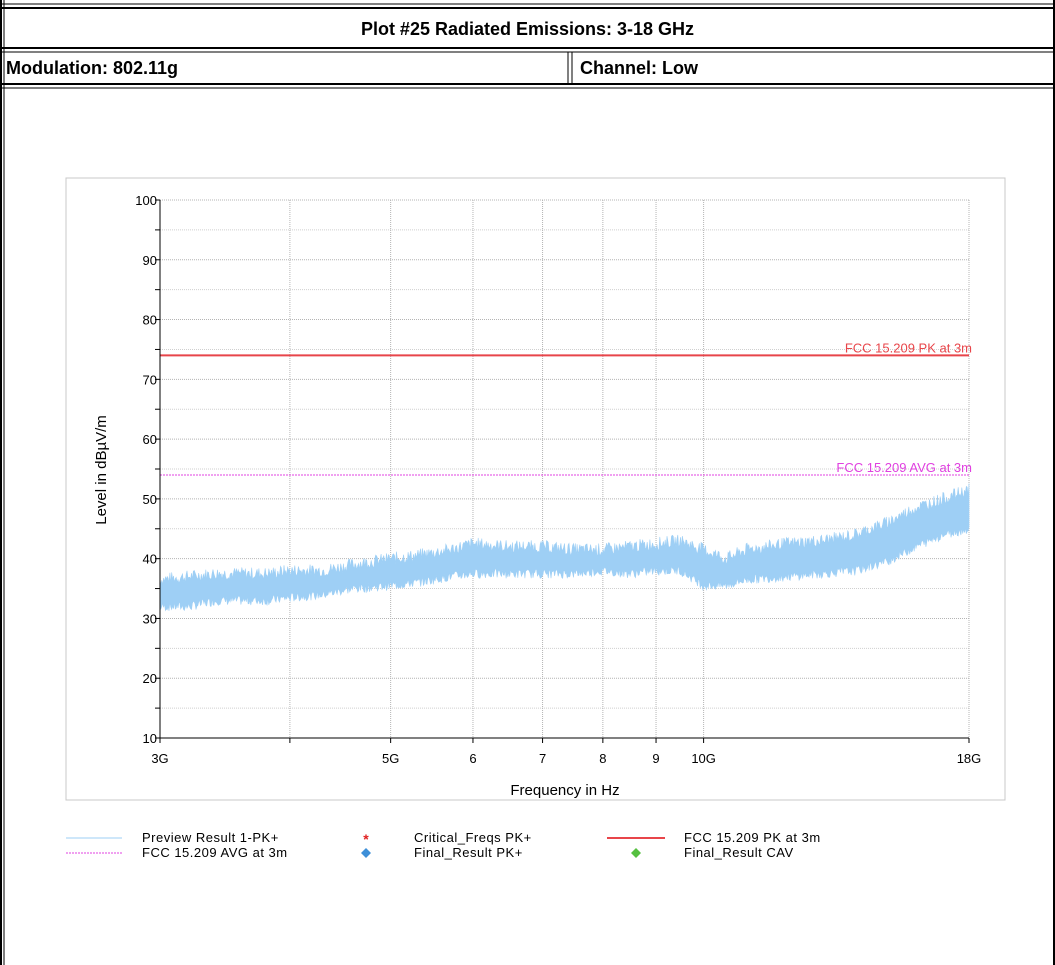  Describe the element at coordinates (639, 67) in the screenshot. I see `channel-label: Channel: Low` at that location.